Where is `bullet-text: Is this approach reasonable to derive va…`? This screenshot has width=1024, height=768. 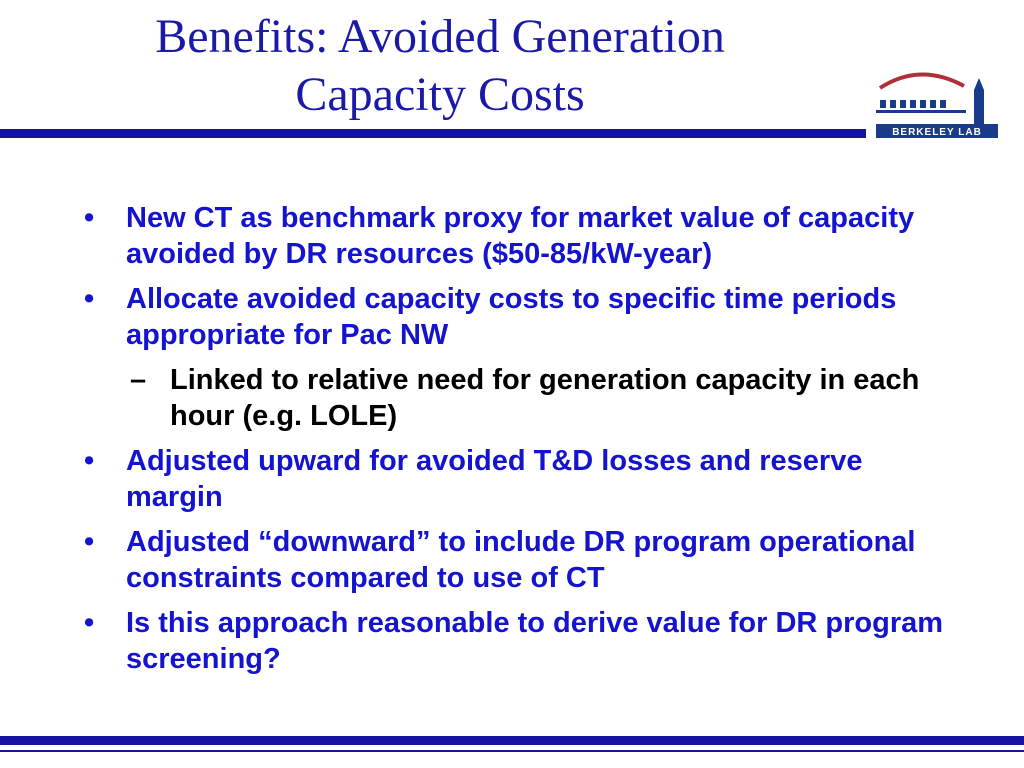
bullet-text: Is this approach reasonable to derive va… is located at coordinates (535, 641).